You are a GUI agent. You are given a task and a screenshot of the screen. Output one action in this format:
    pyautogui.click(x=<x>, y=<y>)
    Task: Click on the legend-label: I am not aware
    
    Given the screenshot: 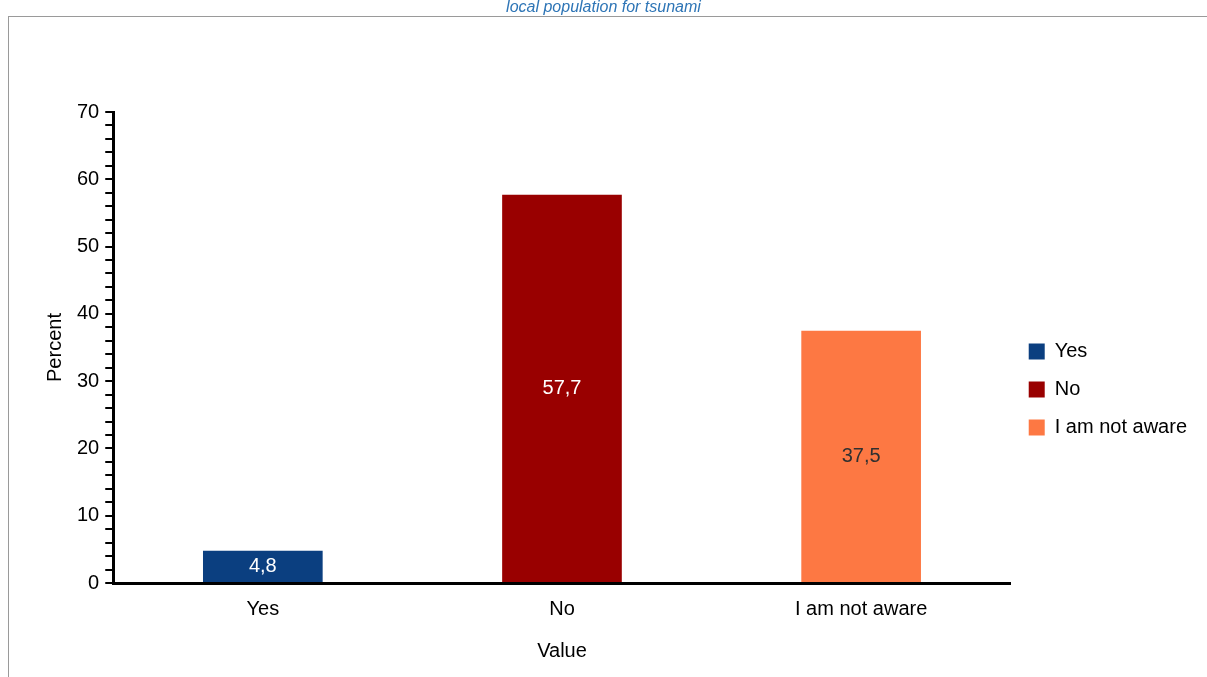 What is the action you would take?
    pyautogui.click(x=1121, y=426)
    